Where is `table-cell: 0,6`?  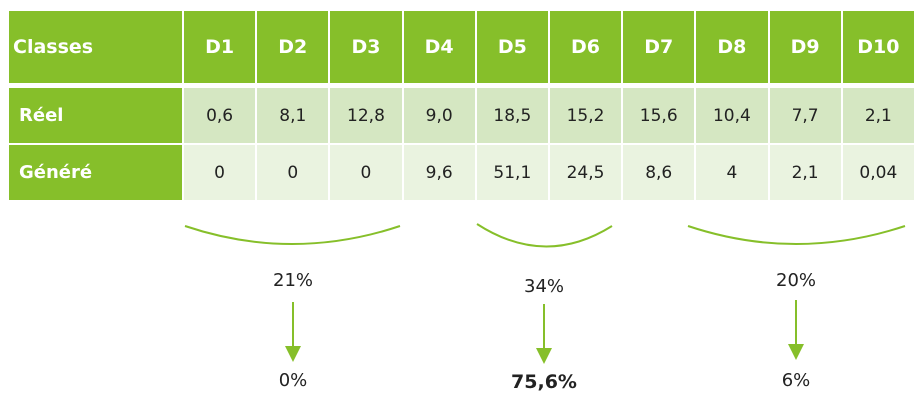 table-cell: 0,6 is located at coordinates (219, 114).